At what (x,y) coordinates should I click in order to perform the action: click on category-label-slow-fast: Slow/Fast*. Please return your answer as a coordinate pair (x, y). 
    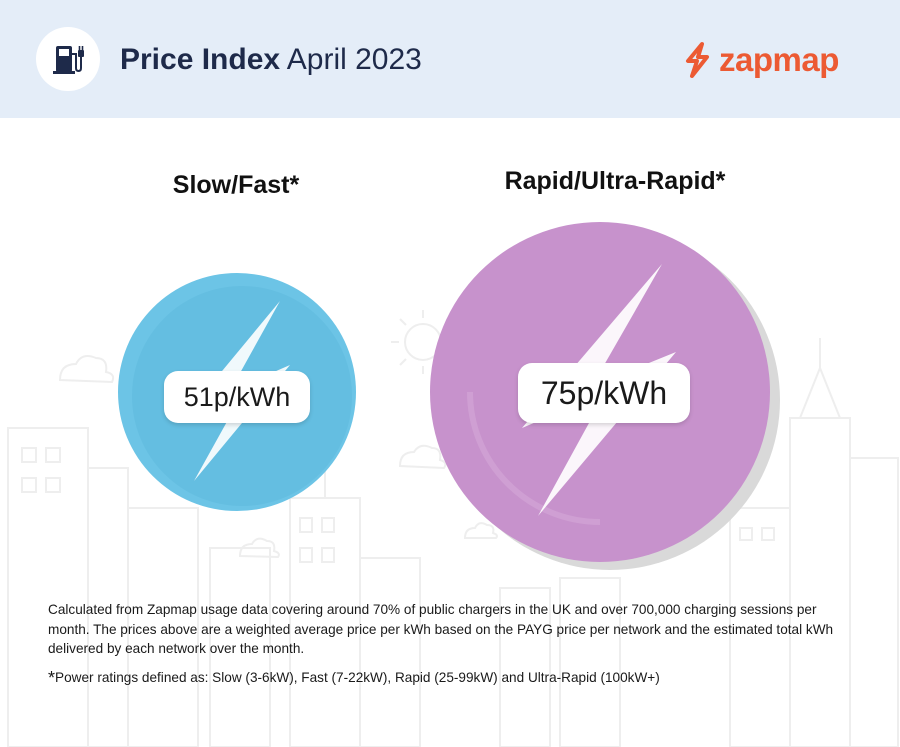
    Looking at the image, I should click on (236, 185).